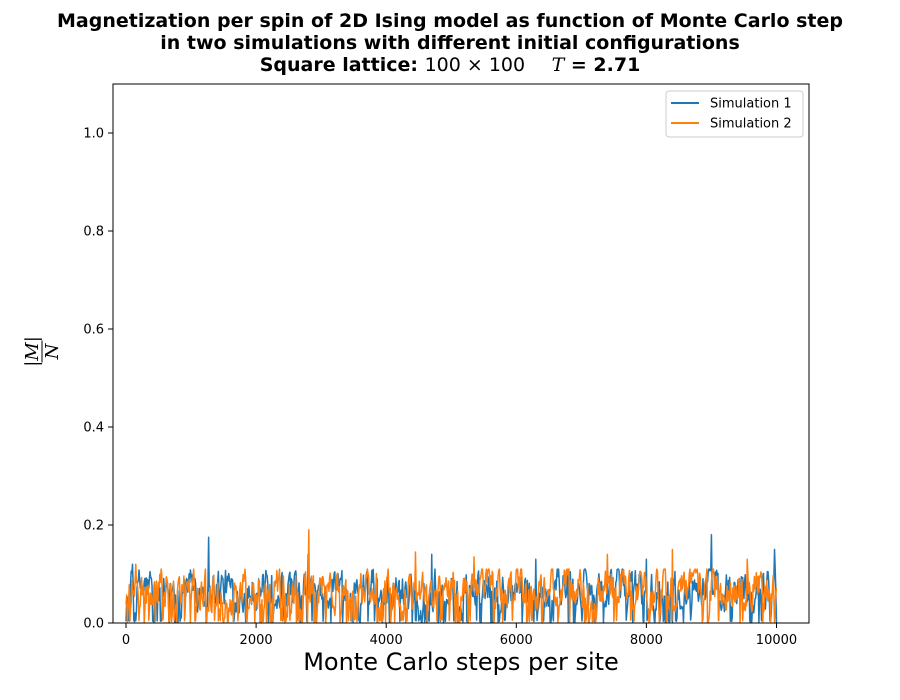  Describe the element at coordinates (605, 65) in the screenshot. I see `title-temperature-value: = 2.71` at that location.